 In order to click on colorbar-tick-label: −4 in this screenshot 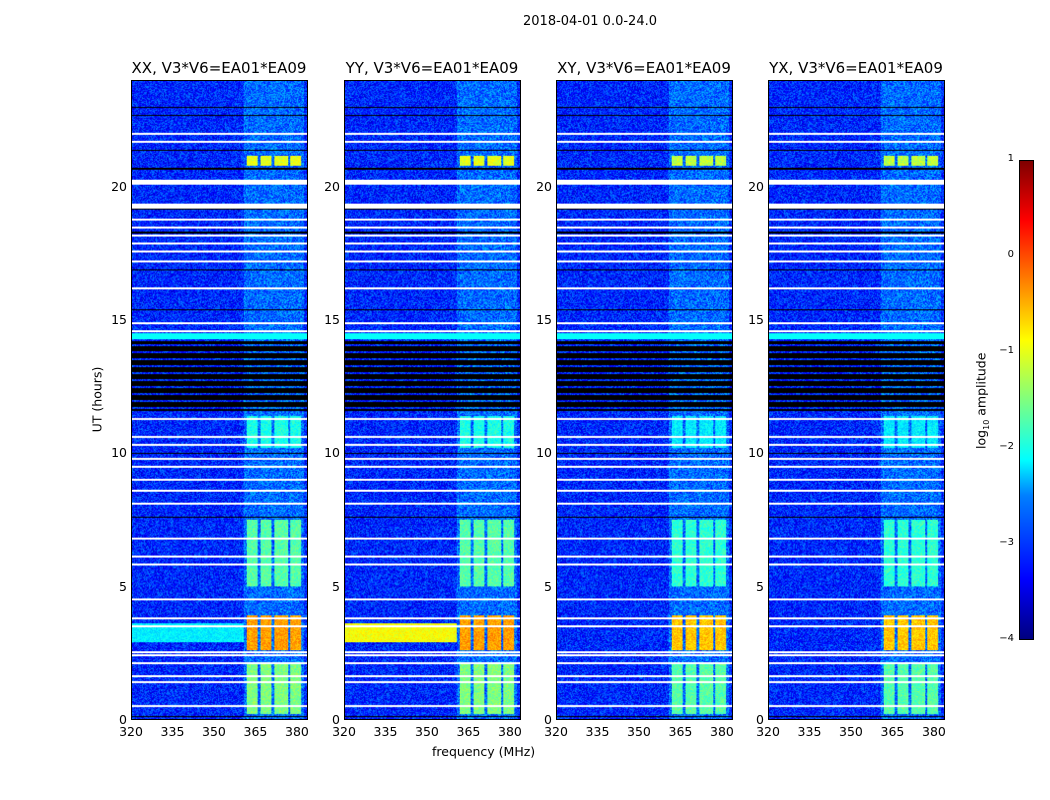, I will do `click(1006, 638)`.